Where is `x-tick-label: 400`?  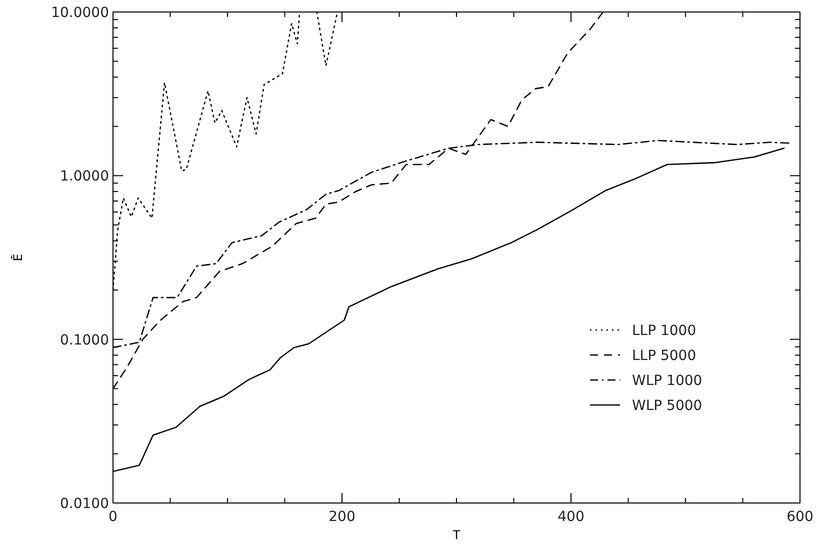
x-tick-label: 400 is located at coordinates (571, 517).